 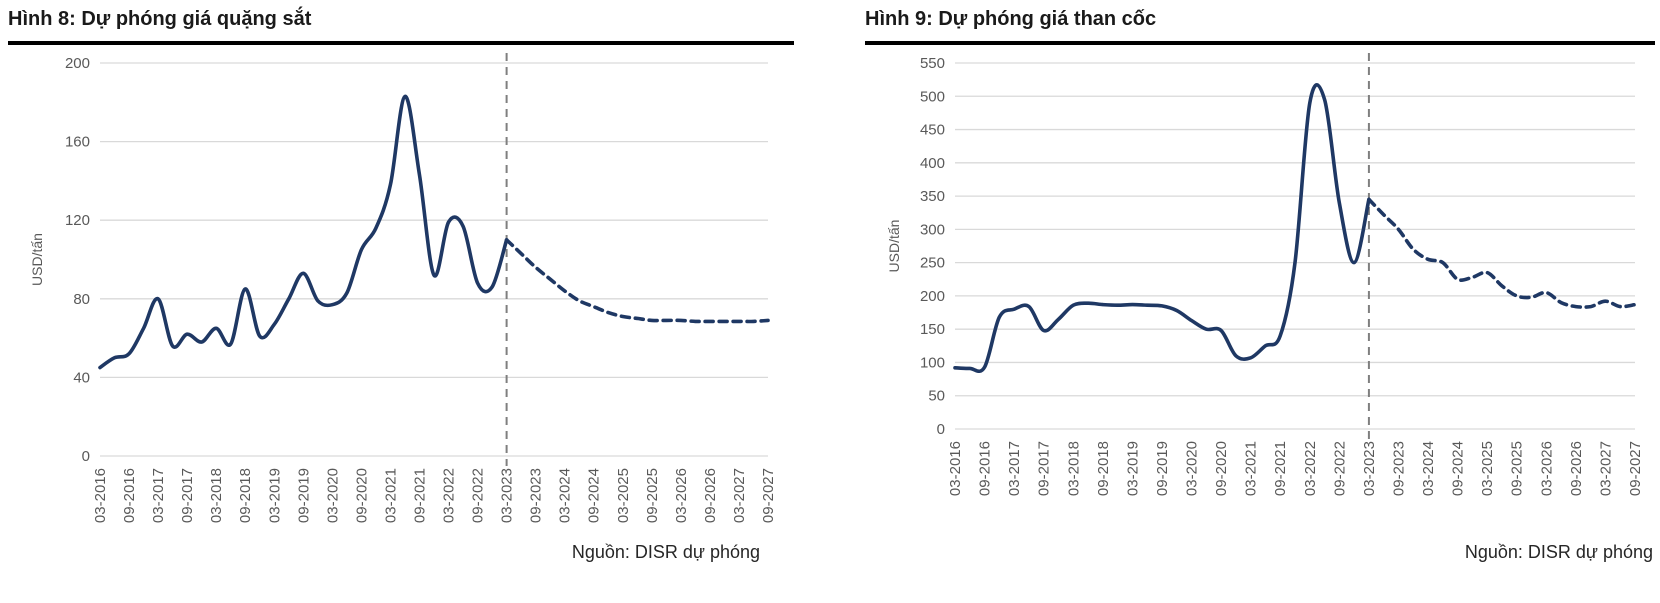 I want to click on y-tick-label: 80, so click(x=81, y=299).